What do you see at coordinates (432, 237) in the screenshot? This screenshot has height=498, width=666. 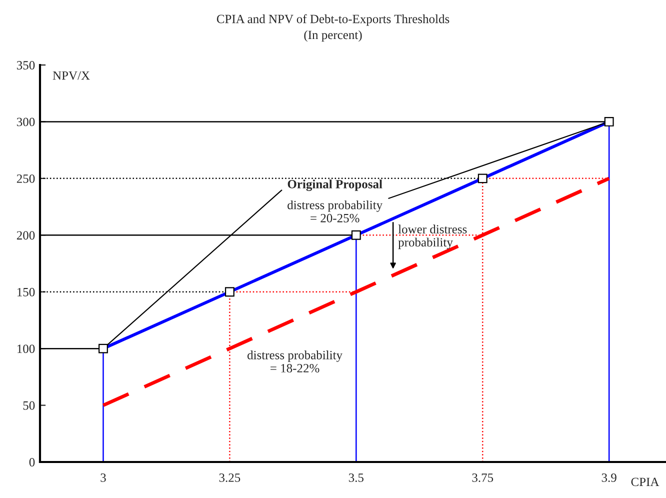 I see `annotation: lower distress probability` at bounding box center [432, 237].